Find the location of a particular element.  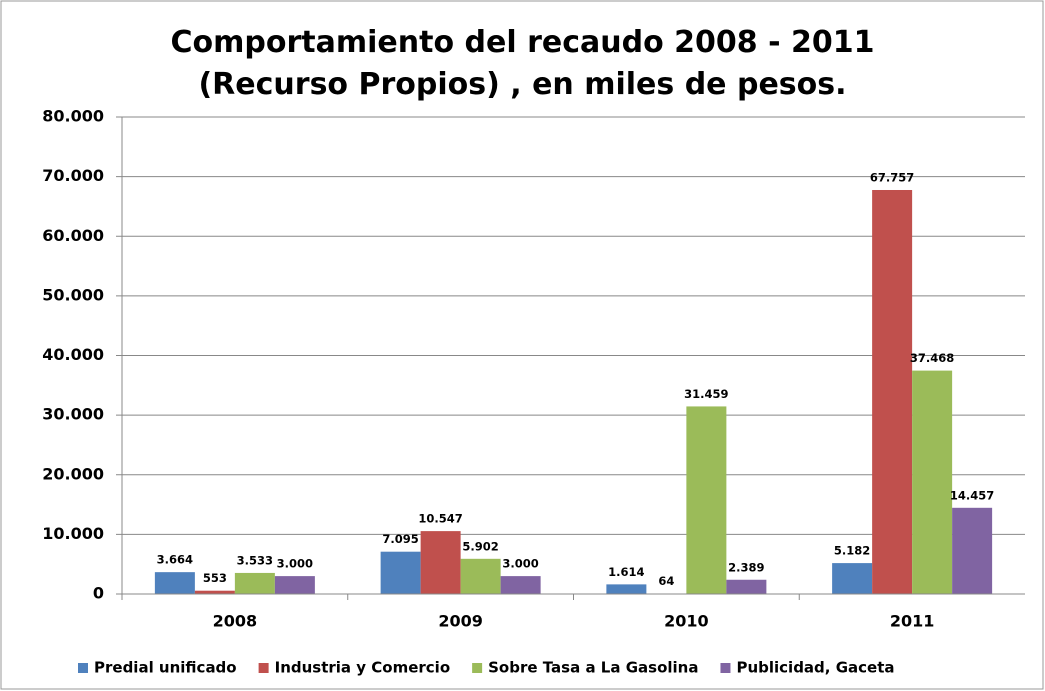

y-tick-label: 30.000 is located at coordinates (73, 414).